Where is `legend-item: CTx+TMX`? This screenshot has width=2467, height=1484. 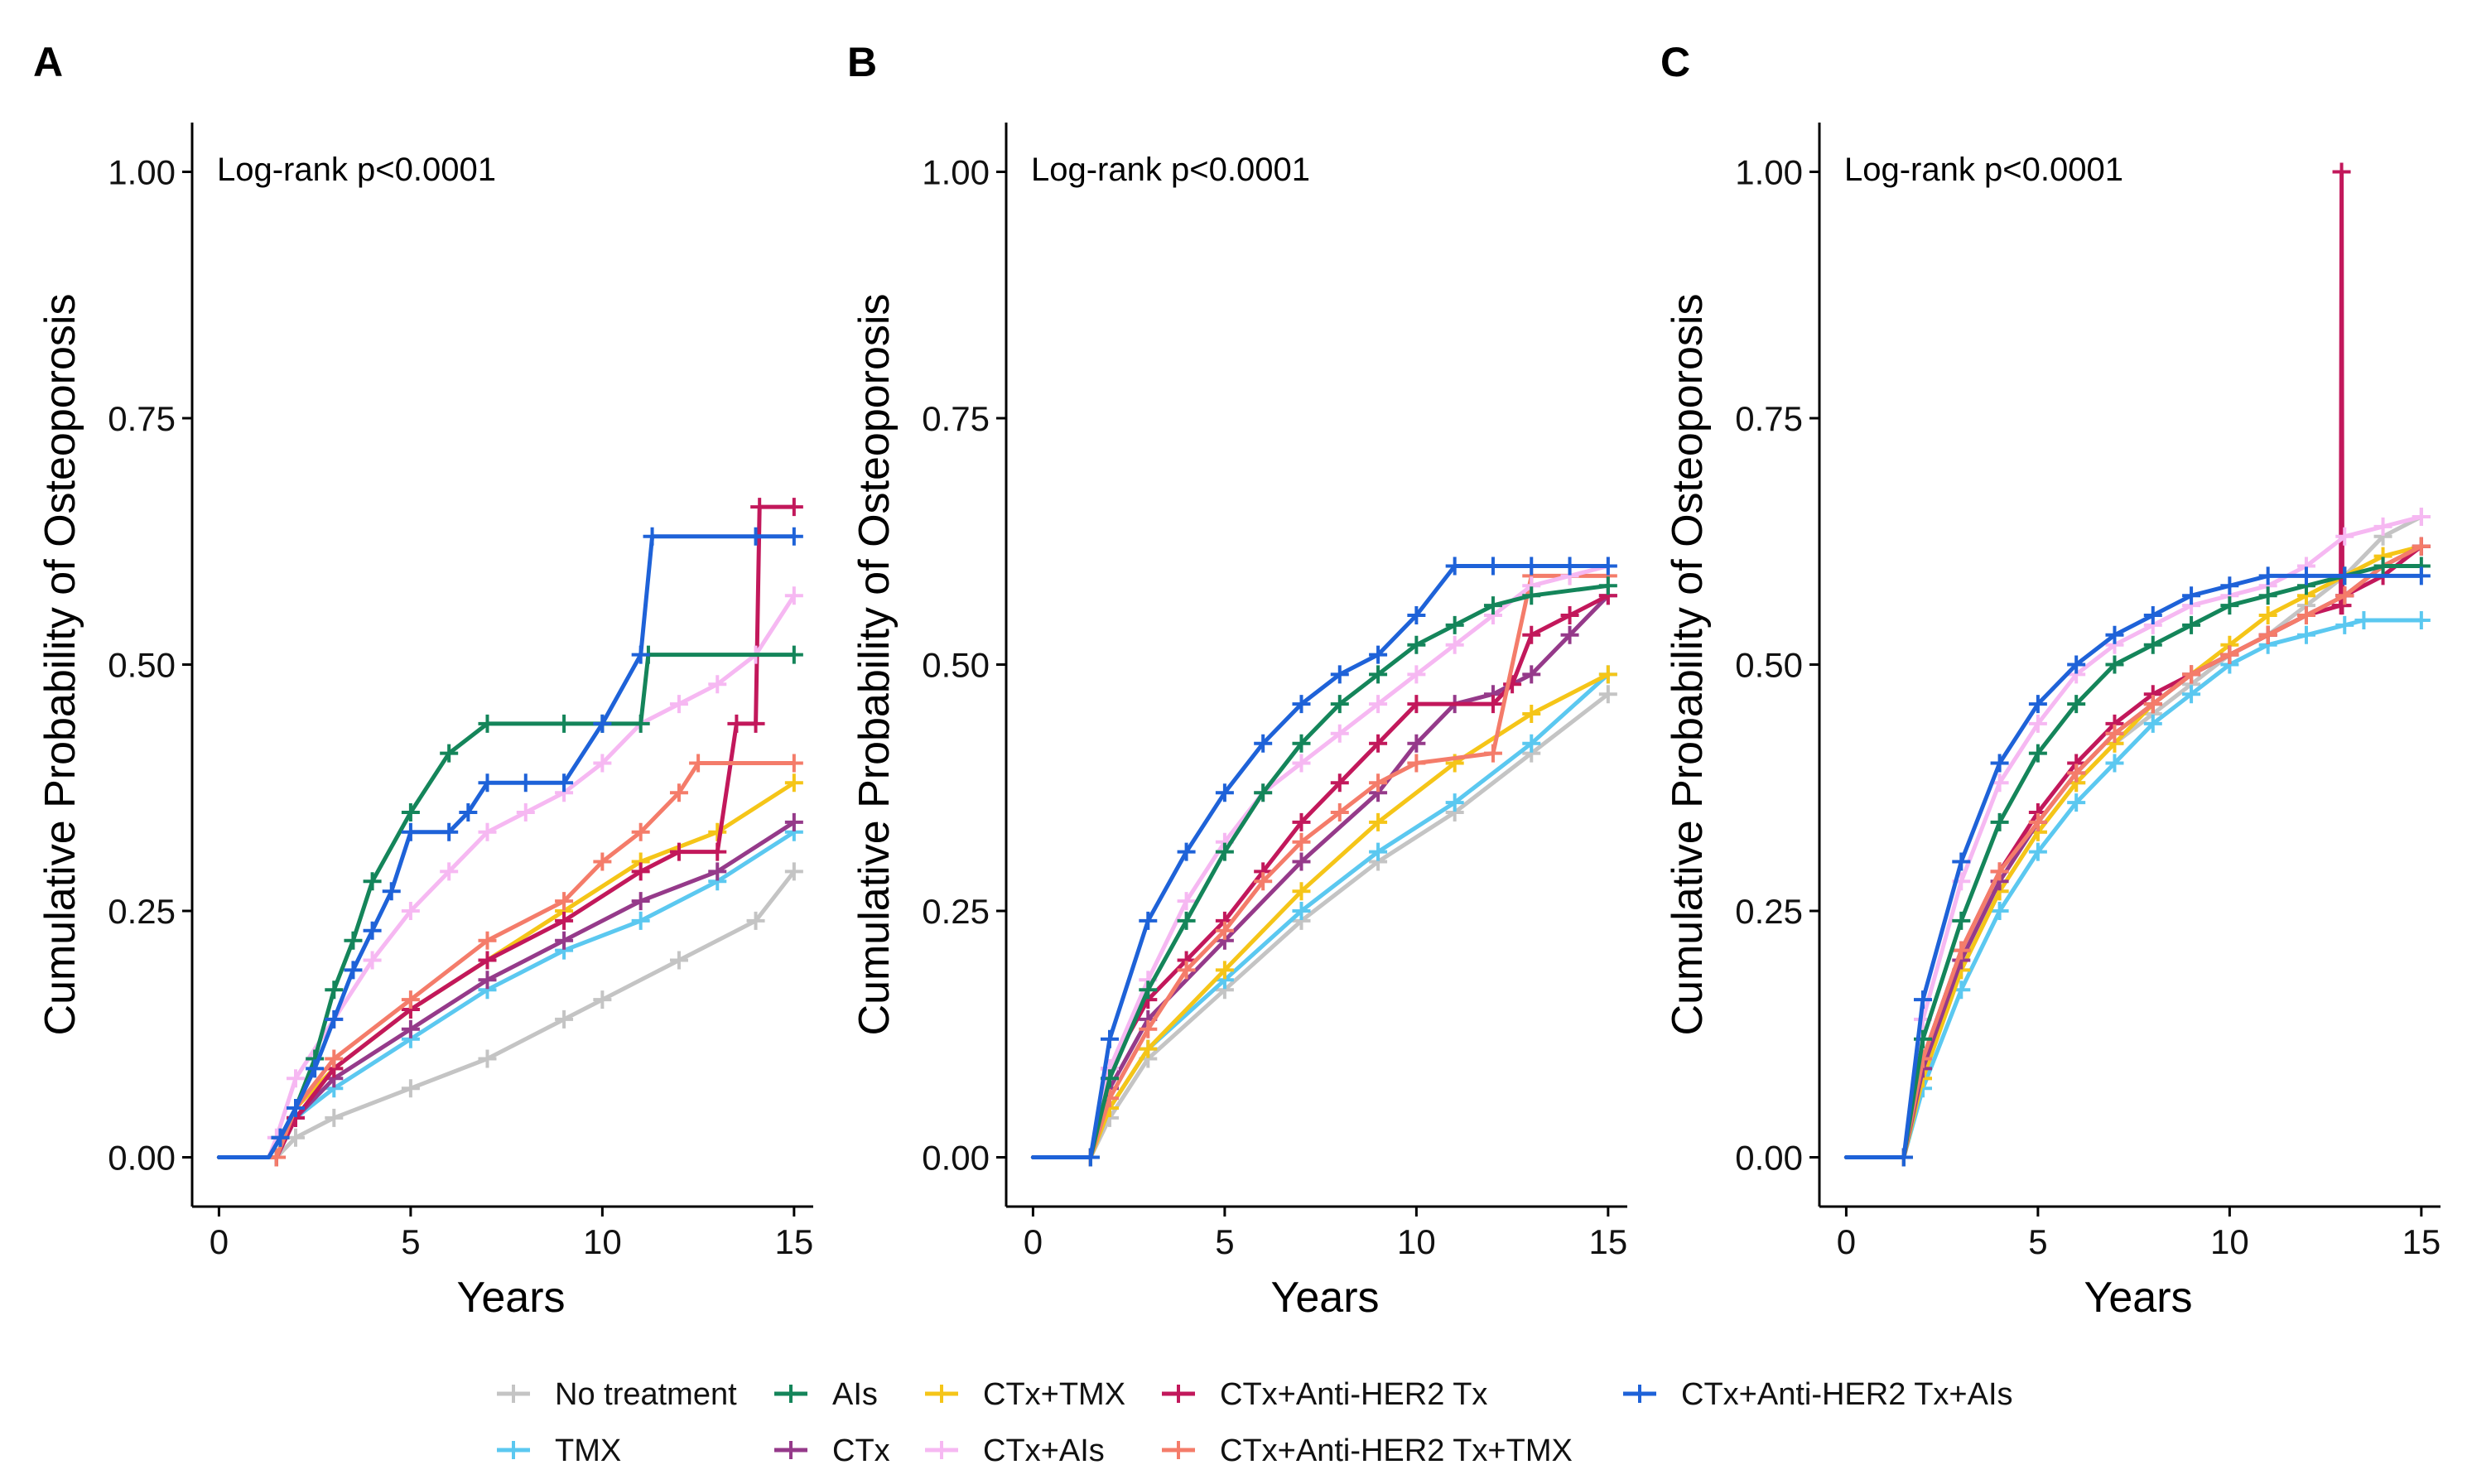 legend-item: CTx+TMX is located at coordinates (1025, 1394).